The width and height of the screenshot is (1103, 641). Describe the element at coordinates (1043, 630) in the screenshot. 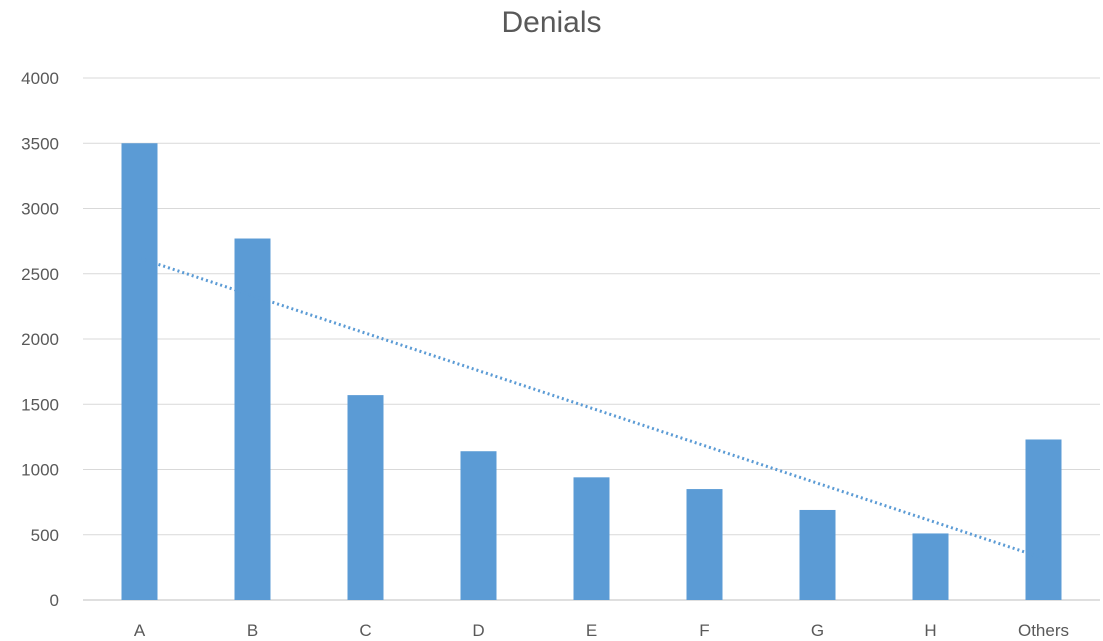

I see `x-tick-label: Others` at that location.